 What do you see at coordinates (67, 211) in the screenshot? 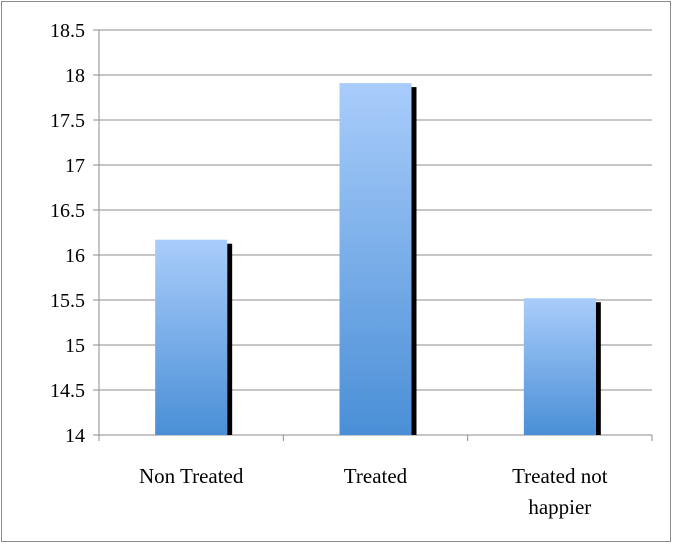
I see `y-tick-label: 16.5` at bounding box center [67, 211].